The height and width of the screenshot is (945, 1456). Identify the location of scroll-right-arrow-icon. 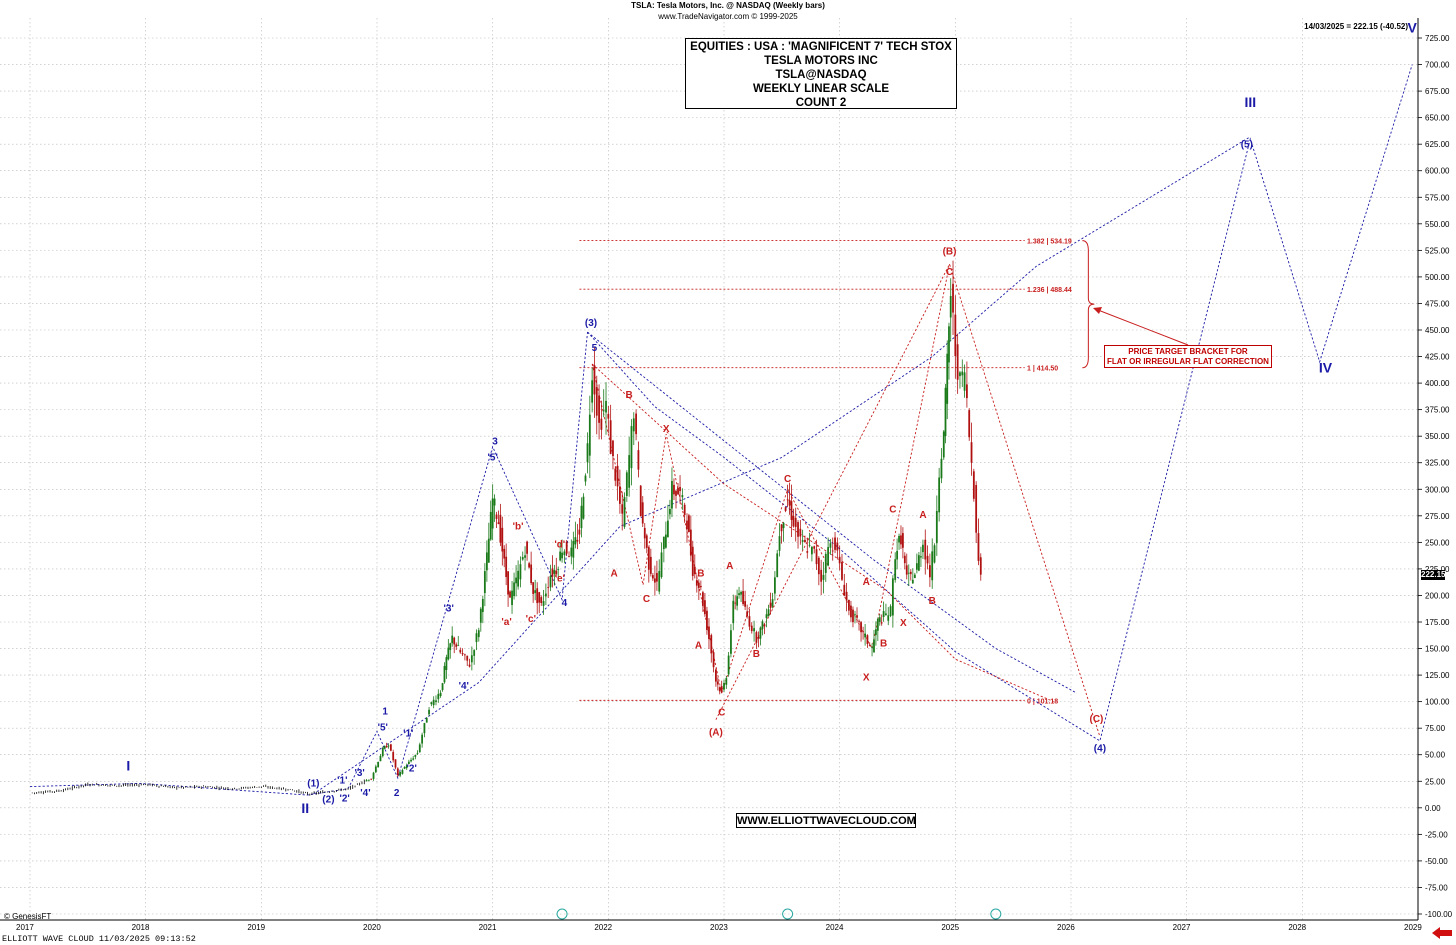
(1442, 933).